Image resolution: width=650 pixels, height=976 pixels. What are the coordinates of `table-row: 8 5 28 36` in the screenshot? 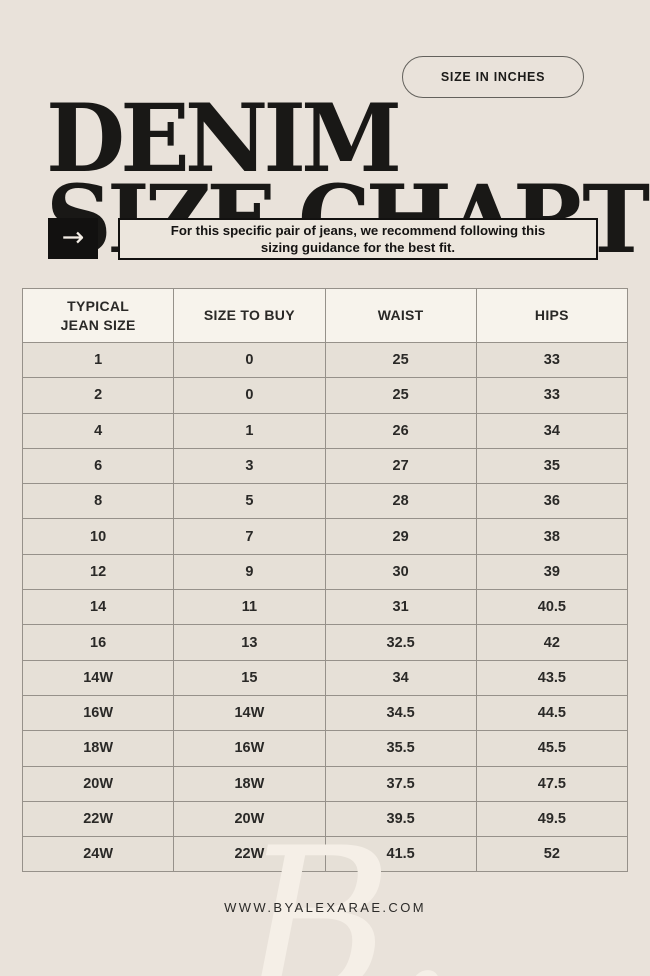 It's located at (325, 501).